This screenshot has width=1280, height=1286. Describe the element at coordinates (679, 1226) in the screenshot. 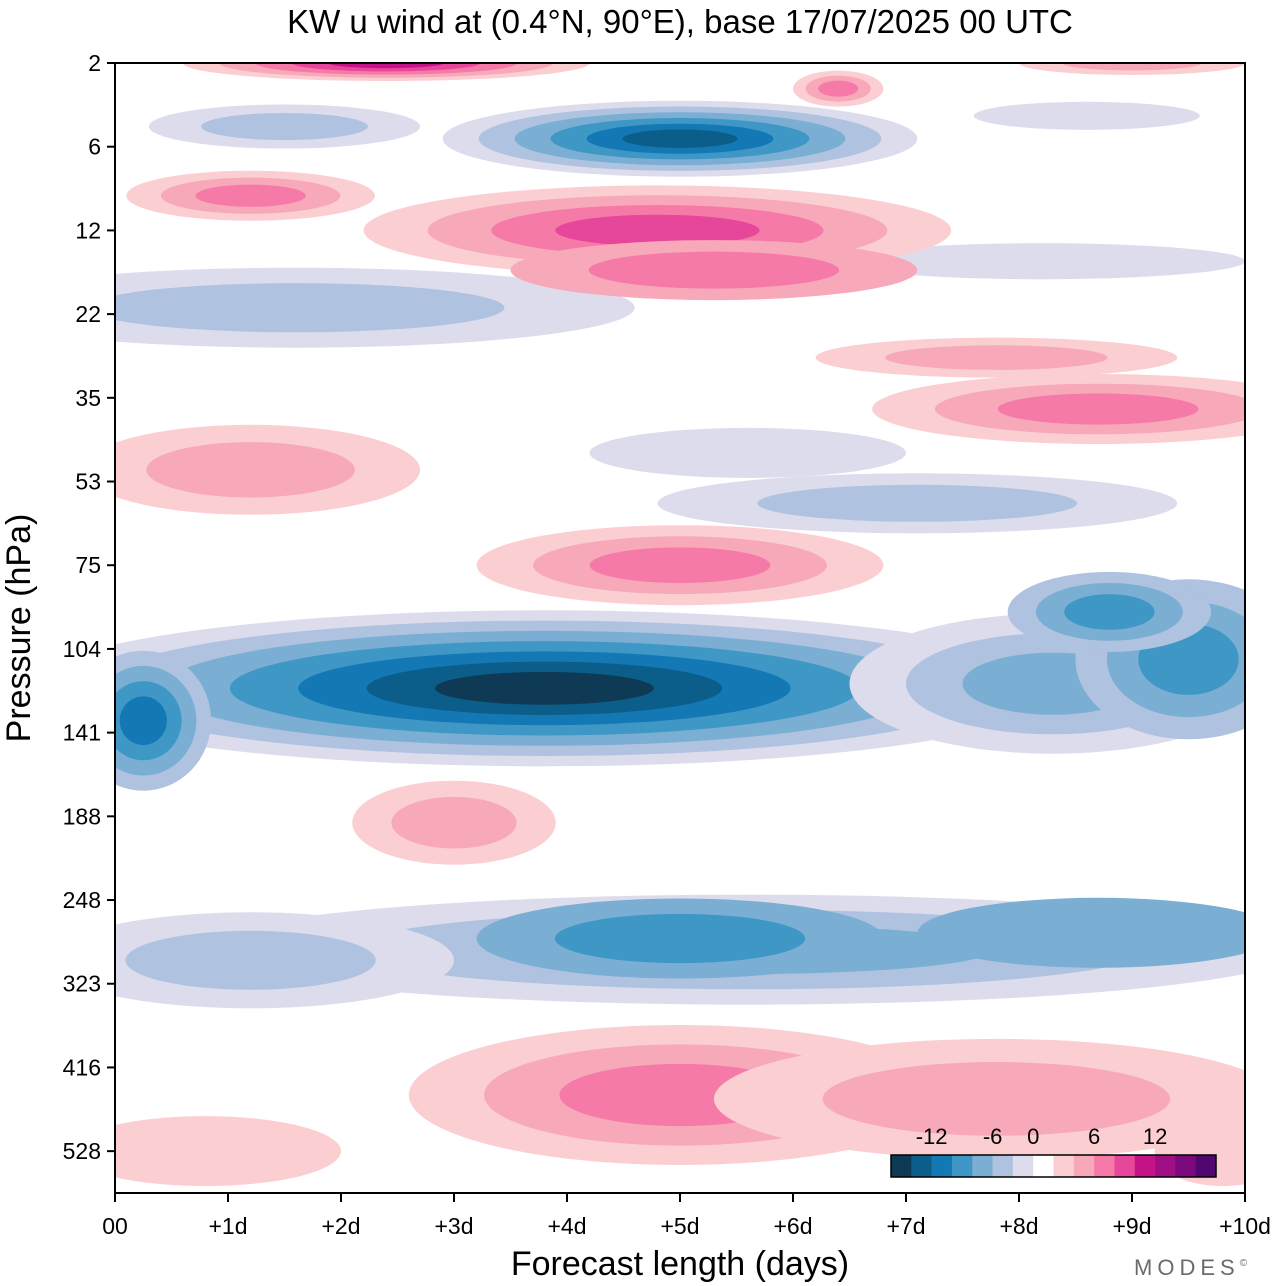

I see `x-tick-label: +5d` at that location.